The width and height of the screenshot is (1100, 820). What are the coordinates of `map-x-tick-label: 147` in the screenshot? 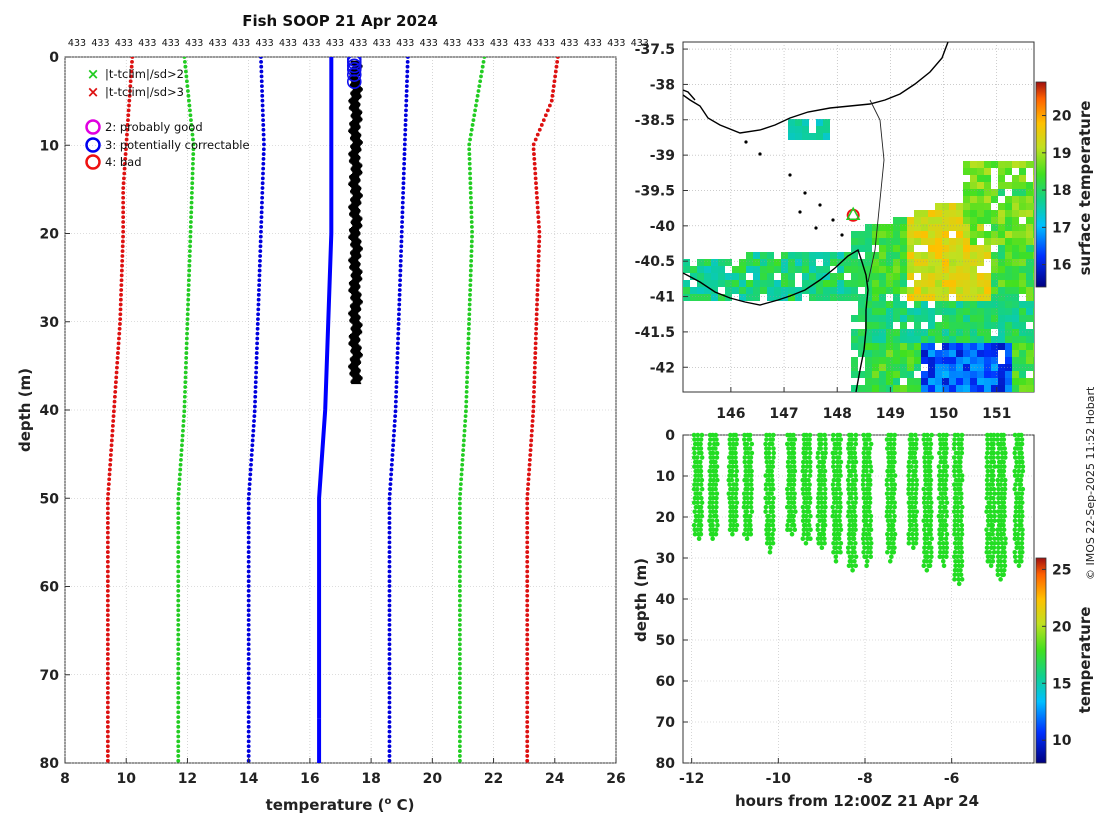 It's located at (783, 414).